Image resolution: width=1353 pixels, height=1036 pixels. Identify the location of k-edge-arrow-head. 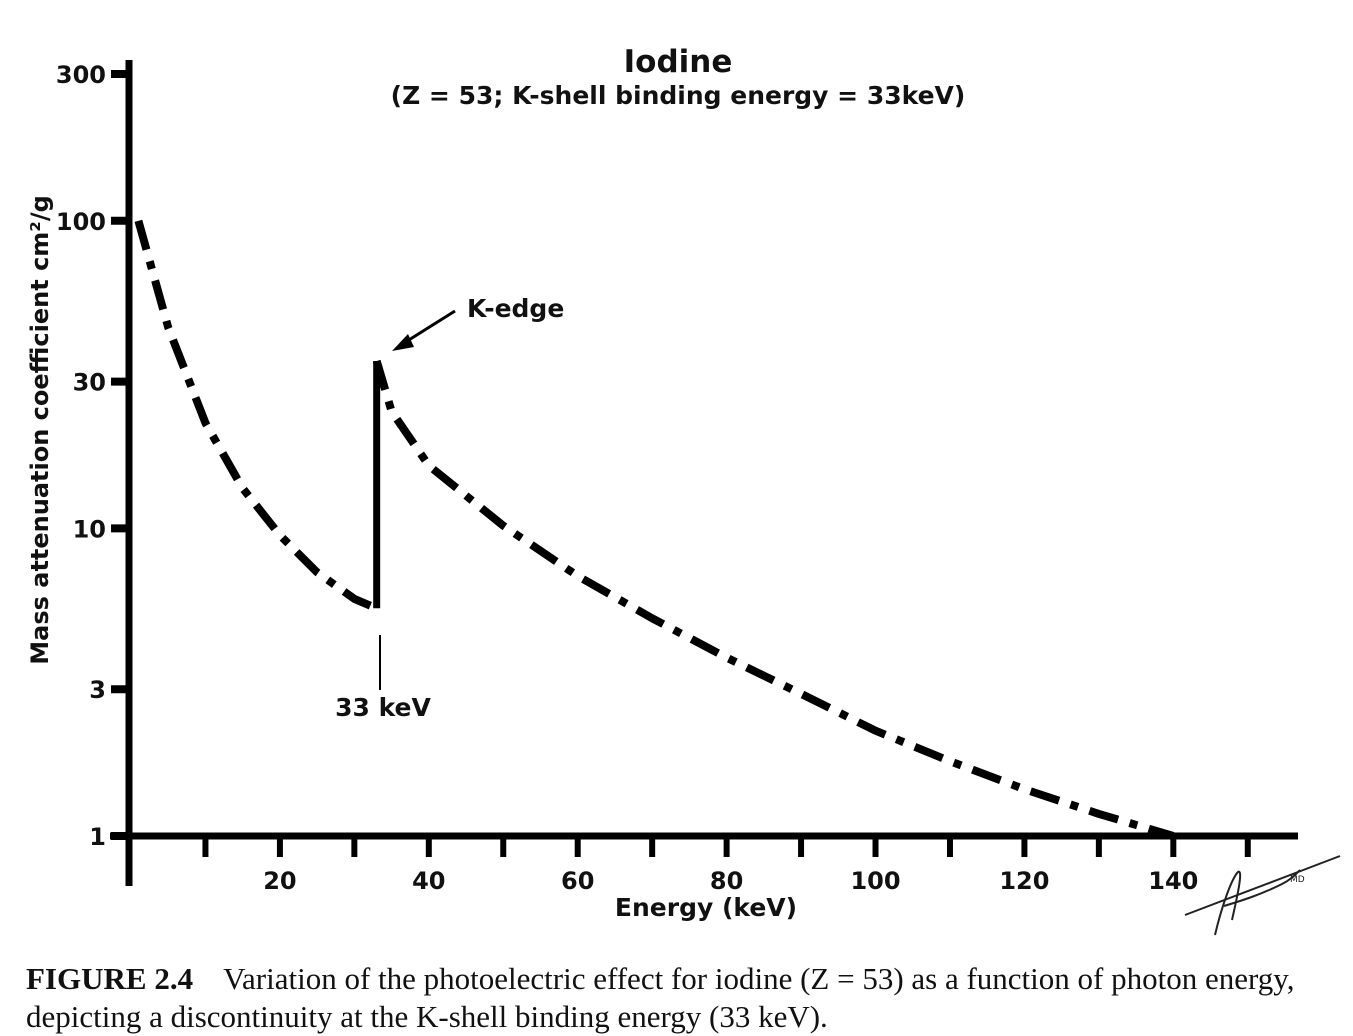
(403, 342).